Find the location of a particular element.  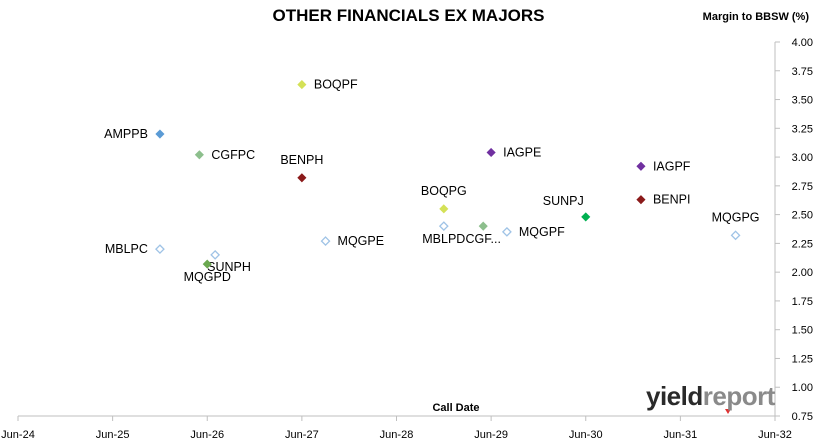

data-label: BENPH is located at coordinates (301, 160).